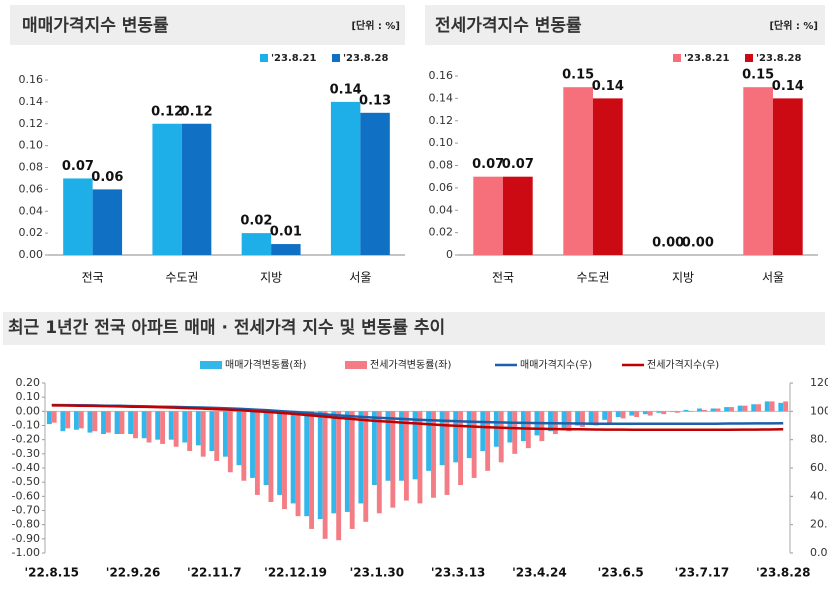 This screenshot has width=828, height=593. What do you see at coordinates (683, 364) in the screenshot?
I see `legend-label: 전세가격지수(우)` at bounding box center [683, 364].